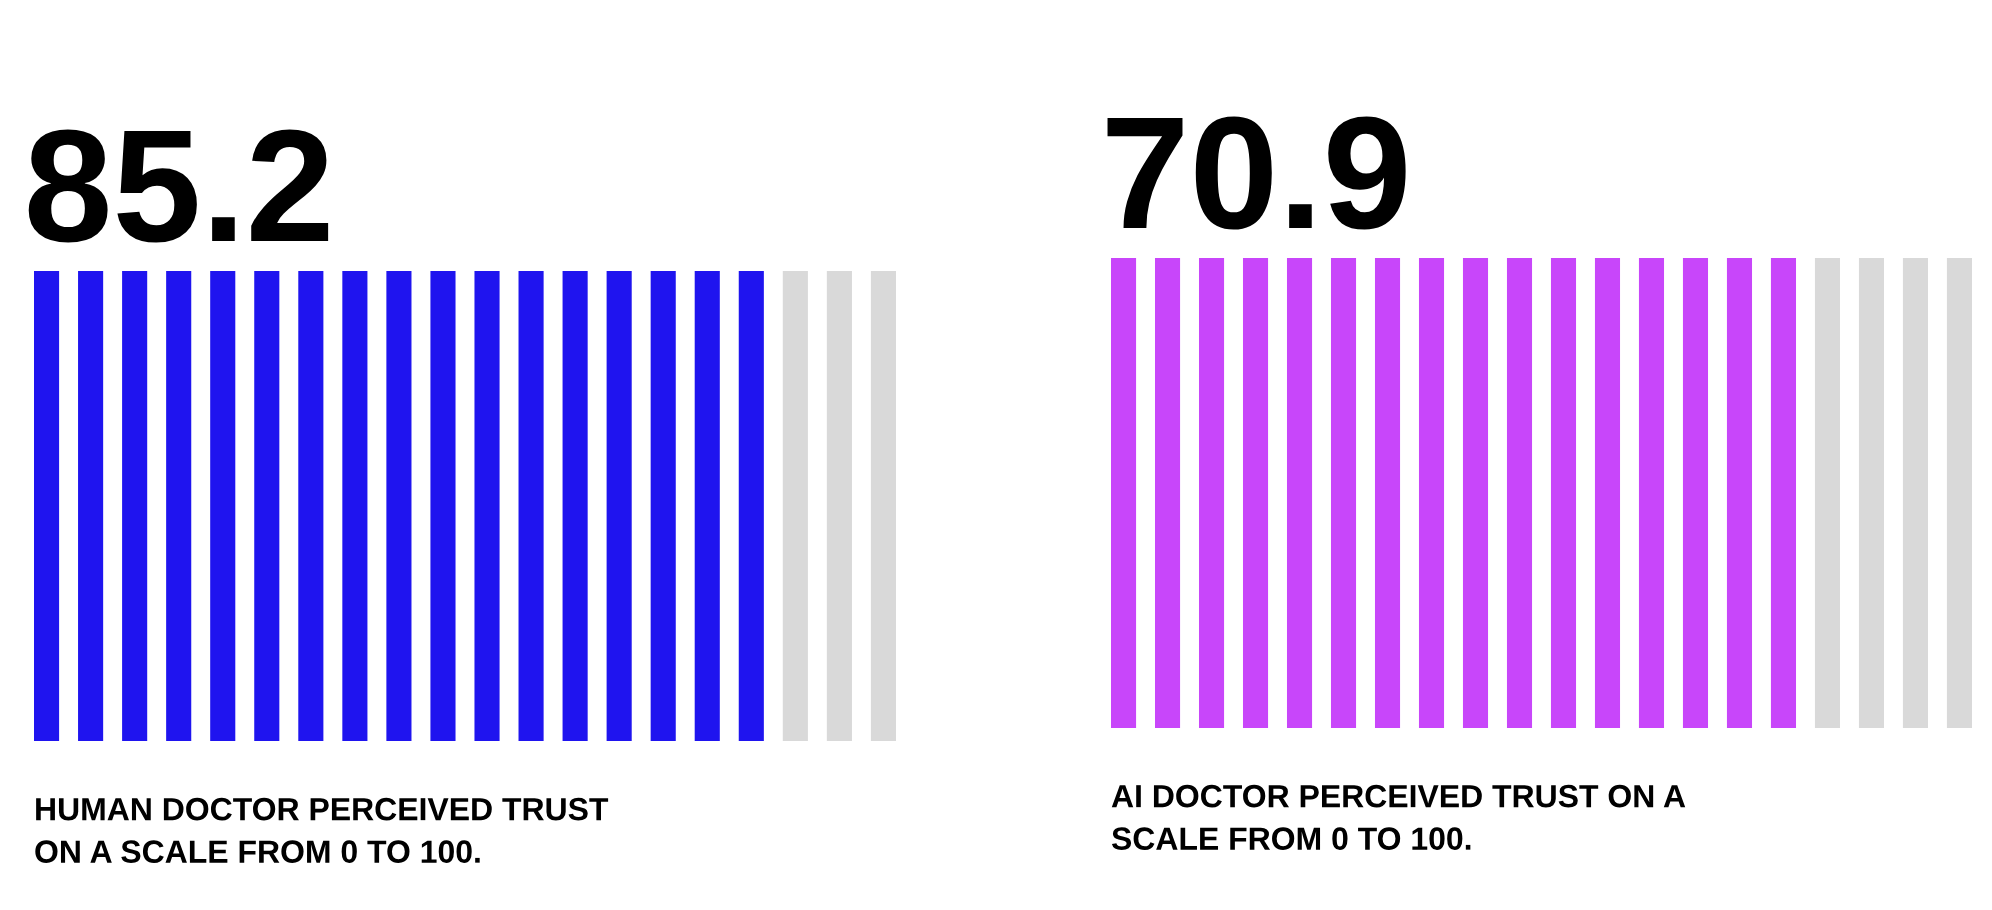  I want to click on text: HUMAN DOCTOR PERCEIVED TRUST ON A SCALE FROM 0 TO 100., so click(322, 830).